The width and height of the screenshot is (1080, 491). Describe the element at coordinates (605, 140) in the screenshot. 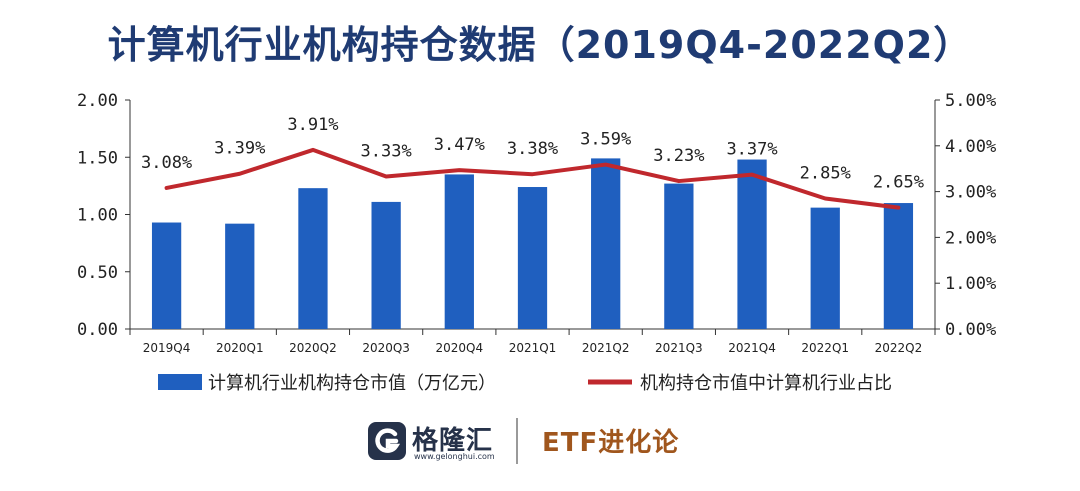

I see `data-label: 3.59%` at that location.